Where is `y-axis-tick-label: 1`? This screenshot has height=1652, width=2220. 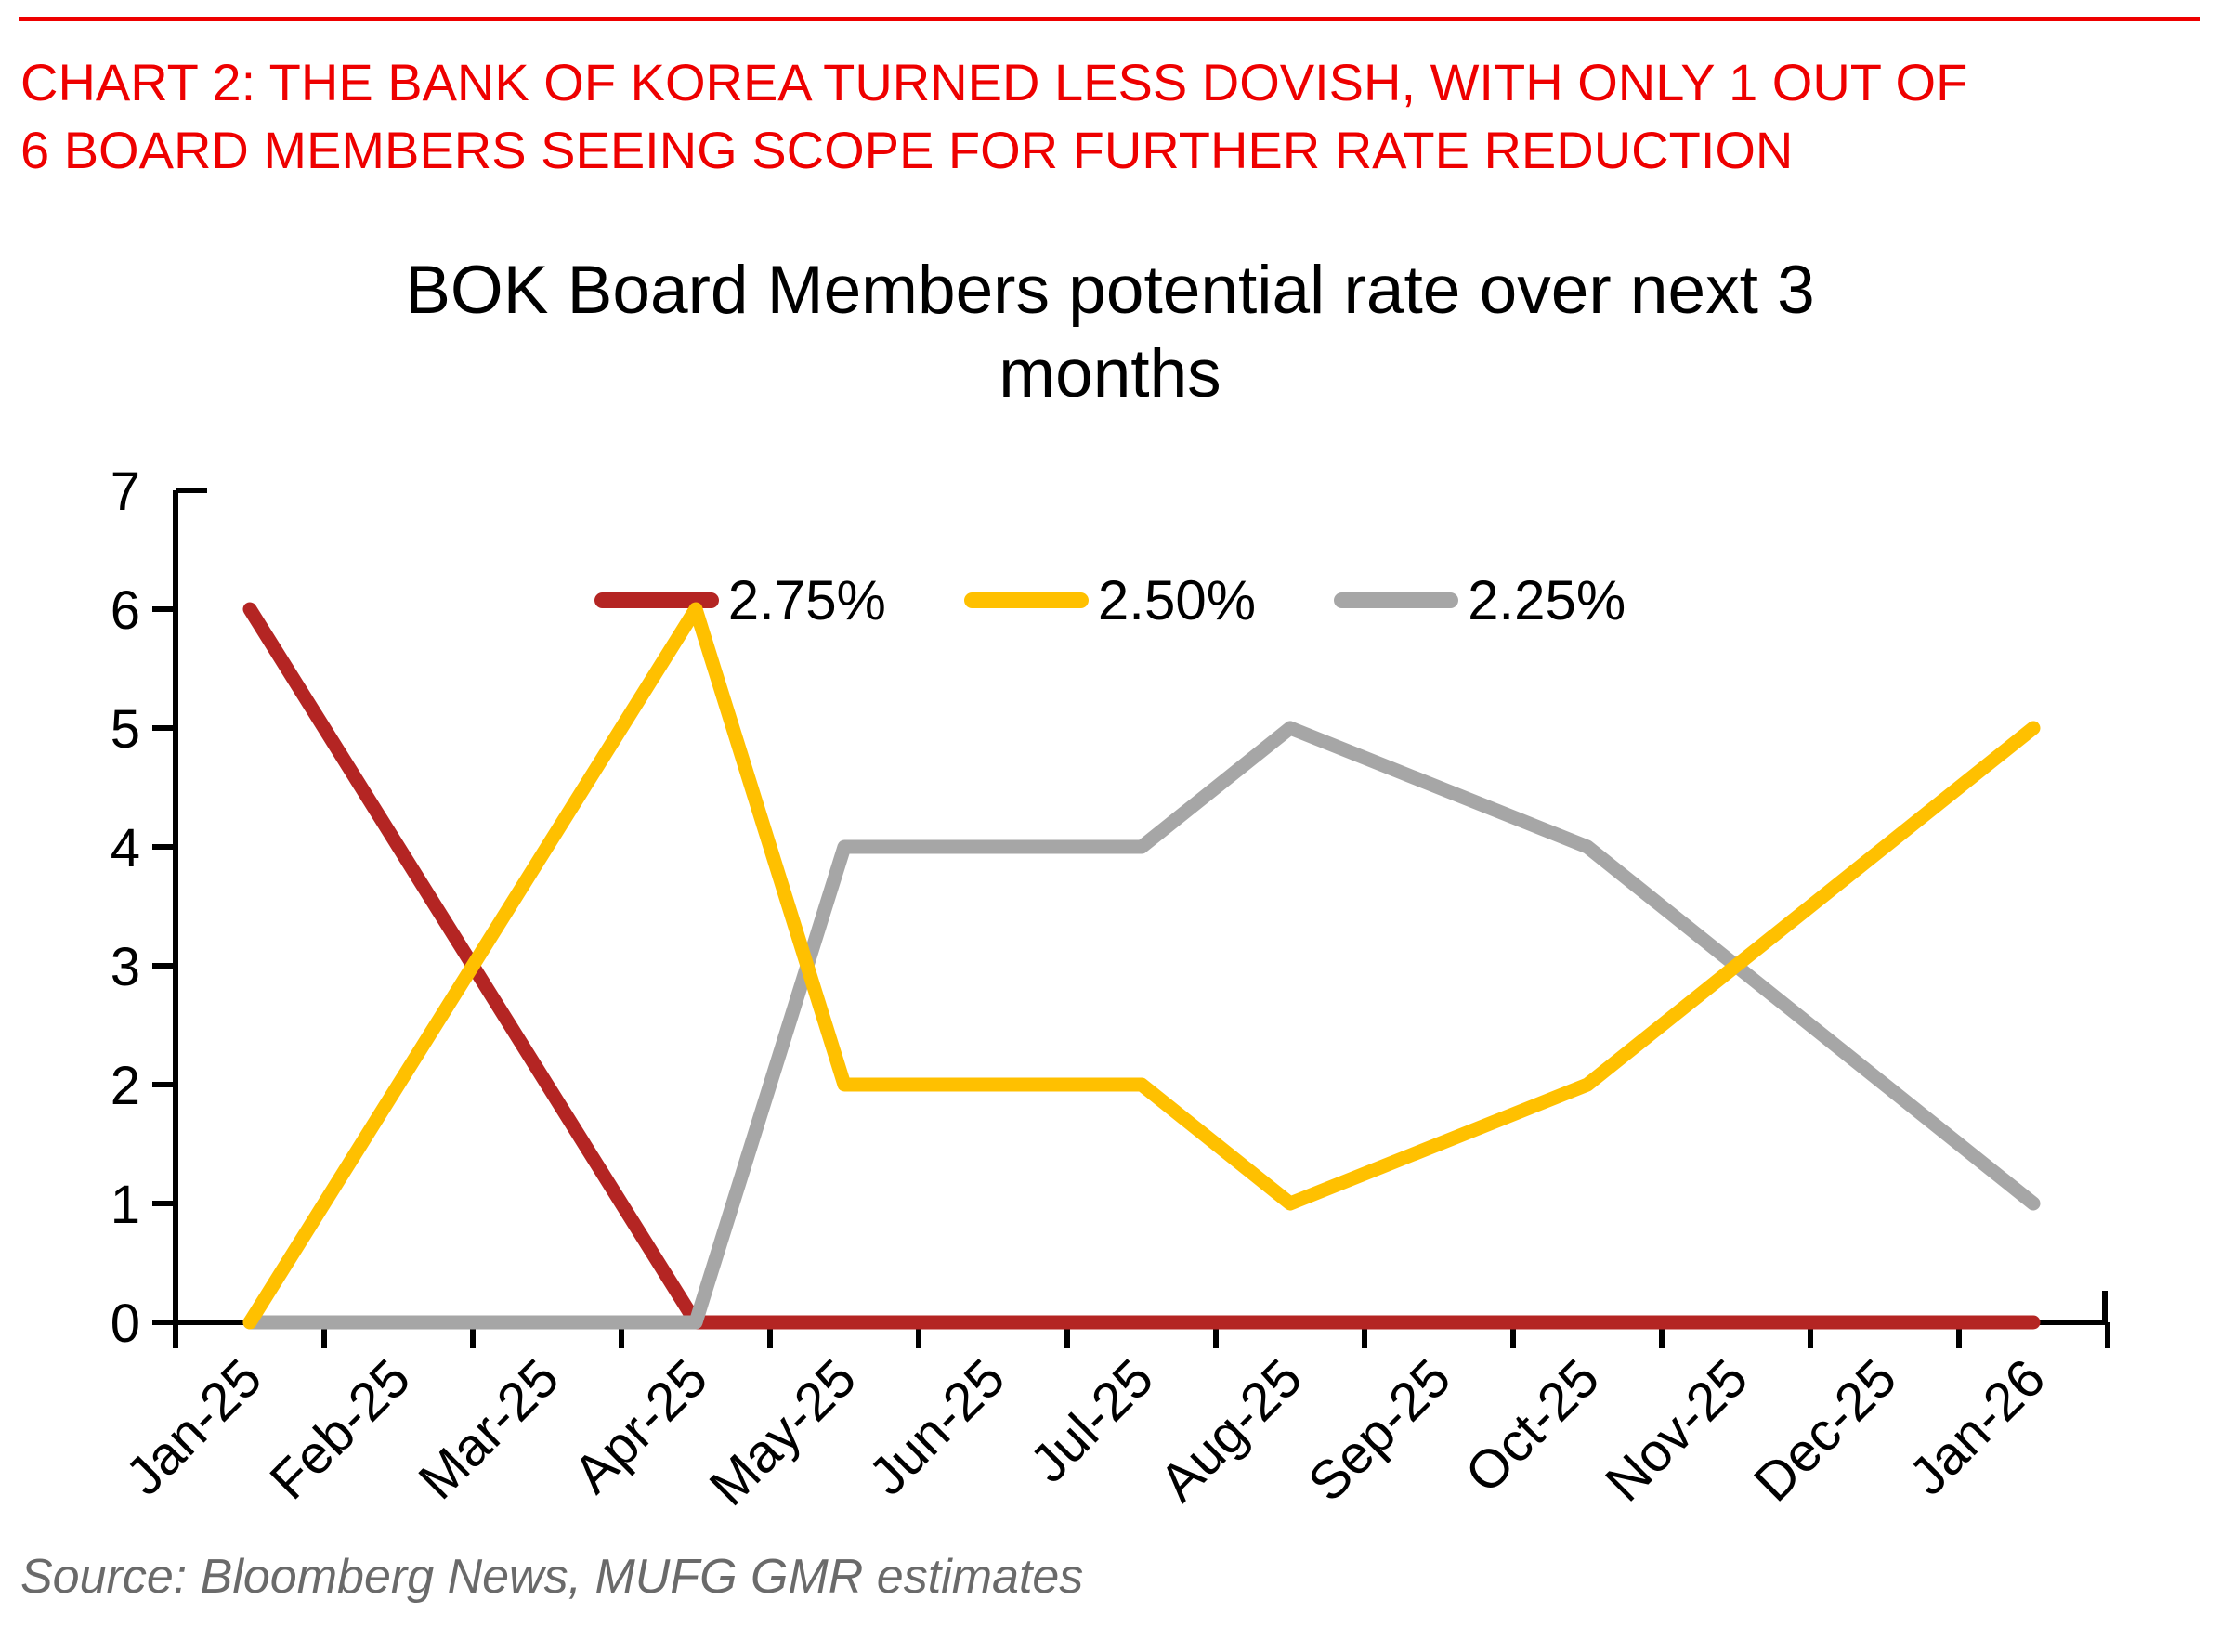 y-axis-tick-label: 1 is located at coordinates (126, 1205).